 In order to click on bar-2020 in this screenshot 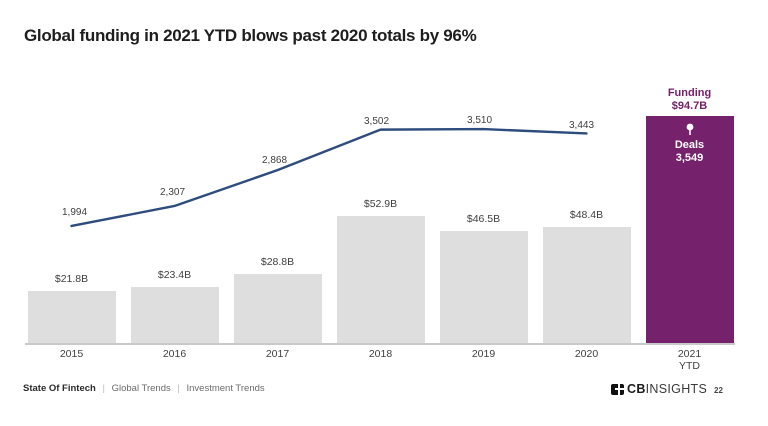, I will do `click(586, 284)`.